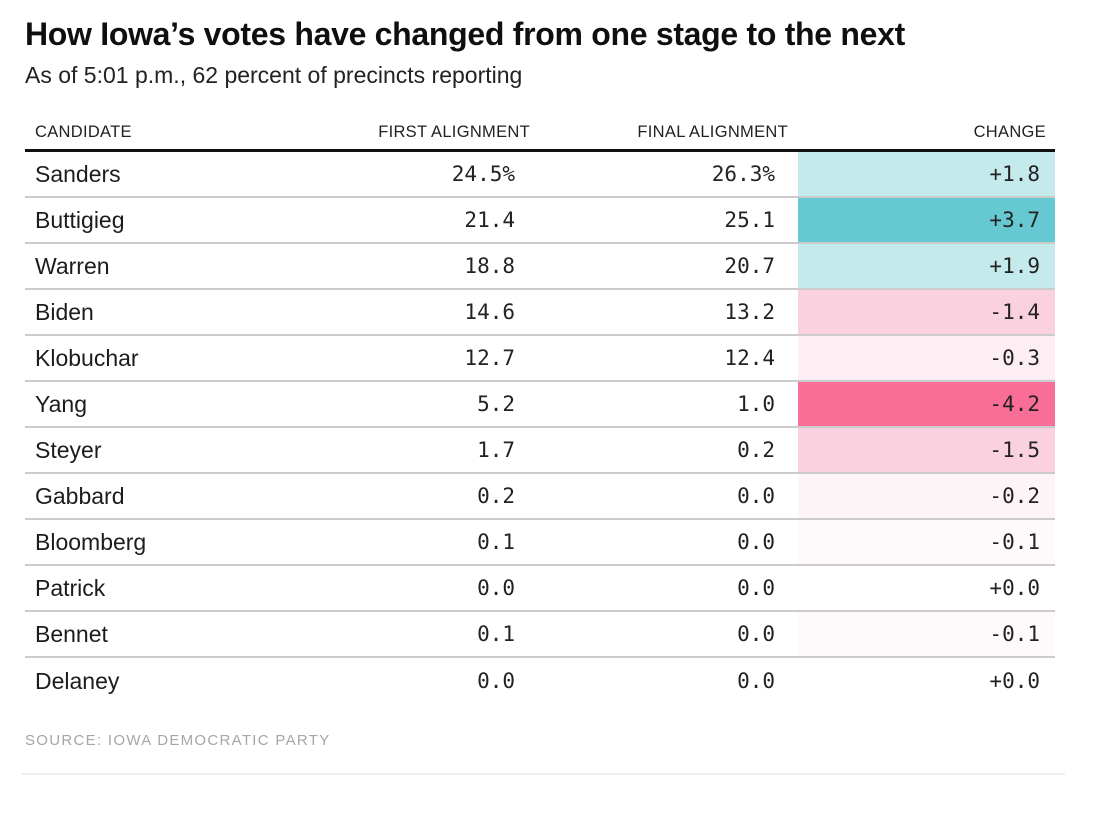 The height and width of the screenshot is (816, 1100). What do you see at coordinates (926, 450) in the screenshot?
I see `change-value: -1.5` at bounding box center [926, 450].